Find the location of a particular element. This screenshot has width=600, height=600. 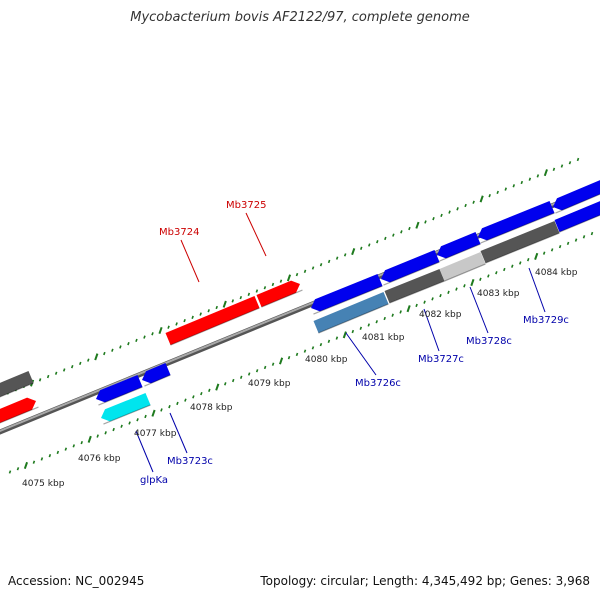

scale-label: 4076 kbp is located at coordinates (99, 459).